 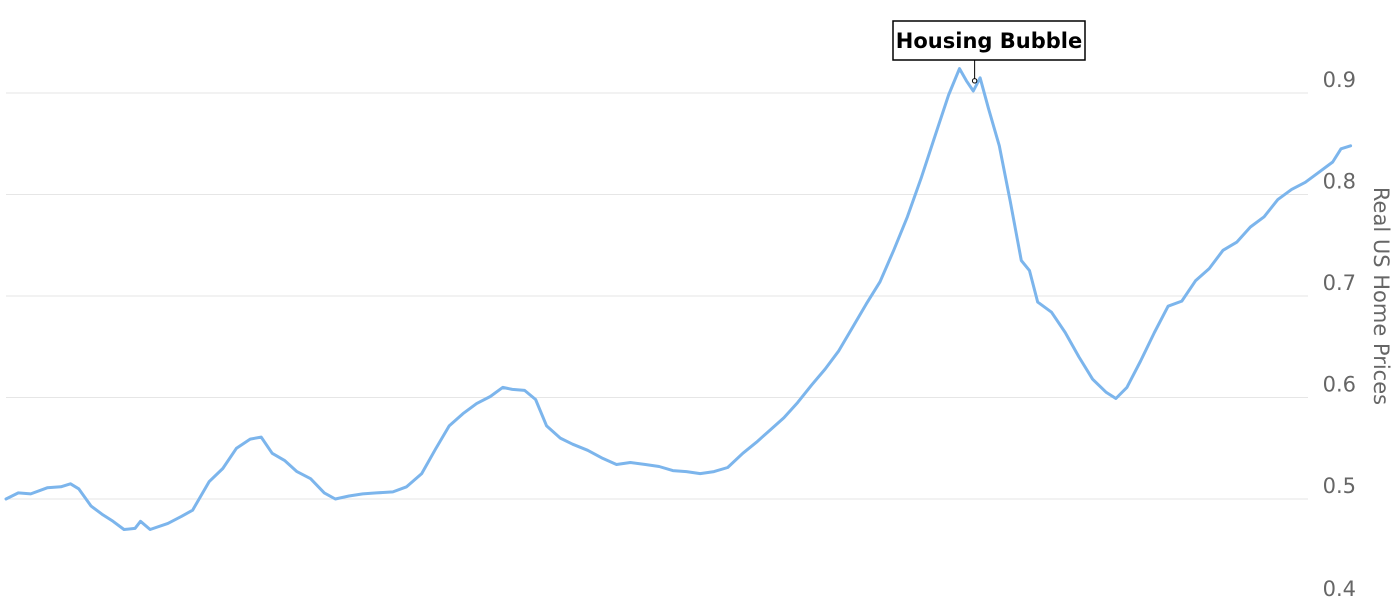 I want to click on y-axis-ticks: 0.4 0.5 0.6 0.7 0.8 0.9, so click(x=1339, y=334).